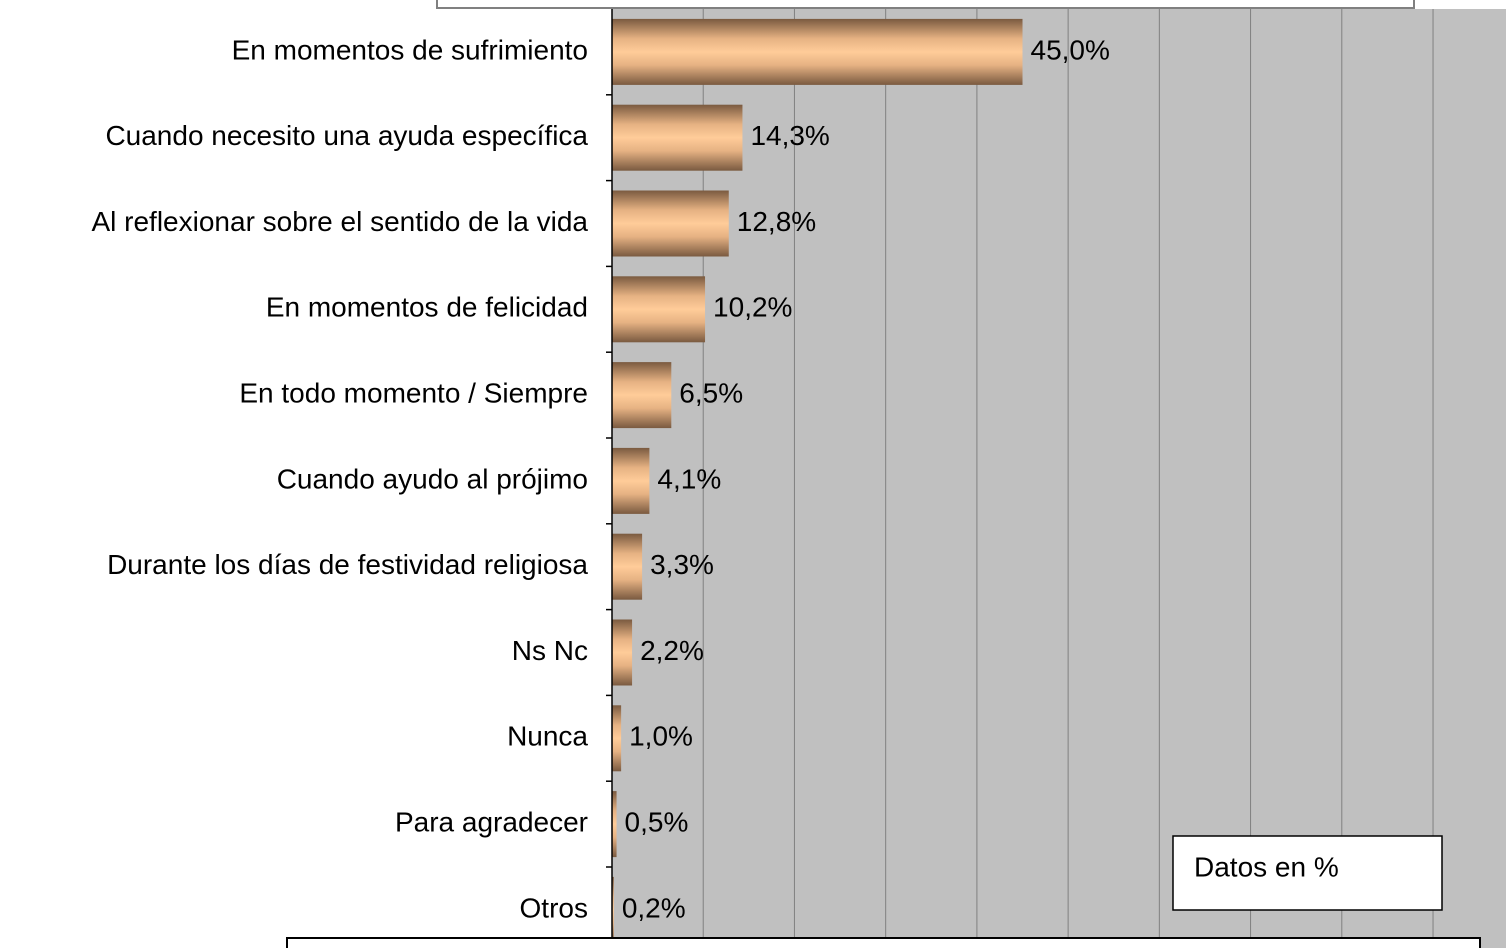 This screenshot has width=1506, height=948. What do you see at coordinates (1266, 866) in the screenshot?
I see `annotation: Datos en %` at bounding box center [1266, 866].